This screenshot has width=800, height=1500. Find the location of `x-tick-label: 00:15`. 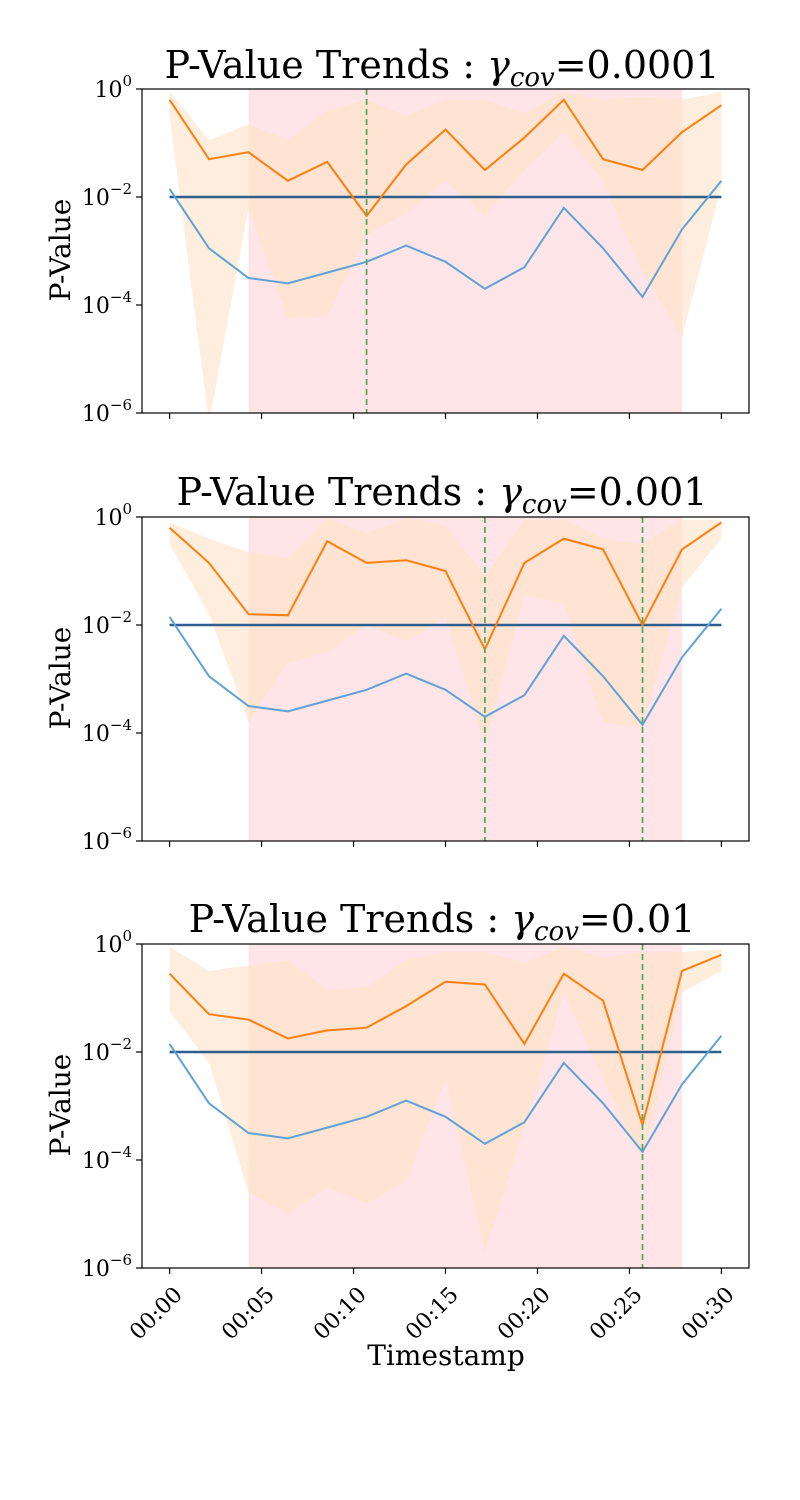

x-tick-label: 00:15 is located at coordinates (432, 1314).